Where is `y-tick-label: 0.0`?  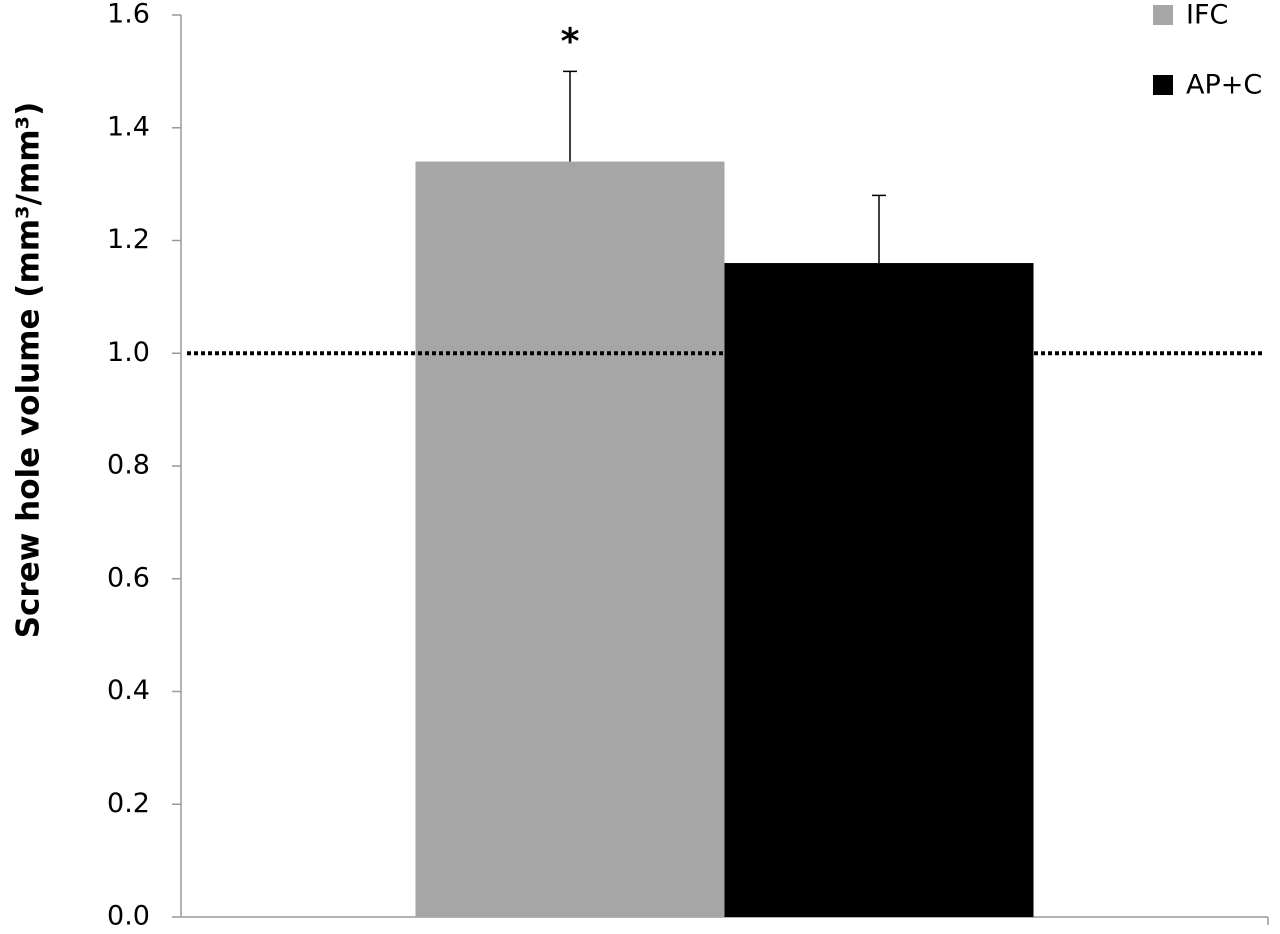 y-tick-label: 0.0 is located at coordinates (128, 916).